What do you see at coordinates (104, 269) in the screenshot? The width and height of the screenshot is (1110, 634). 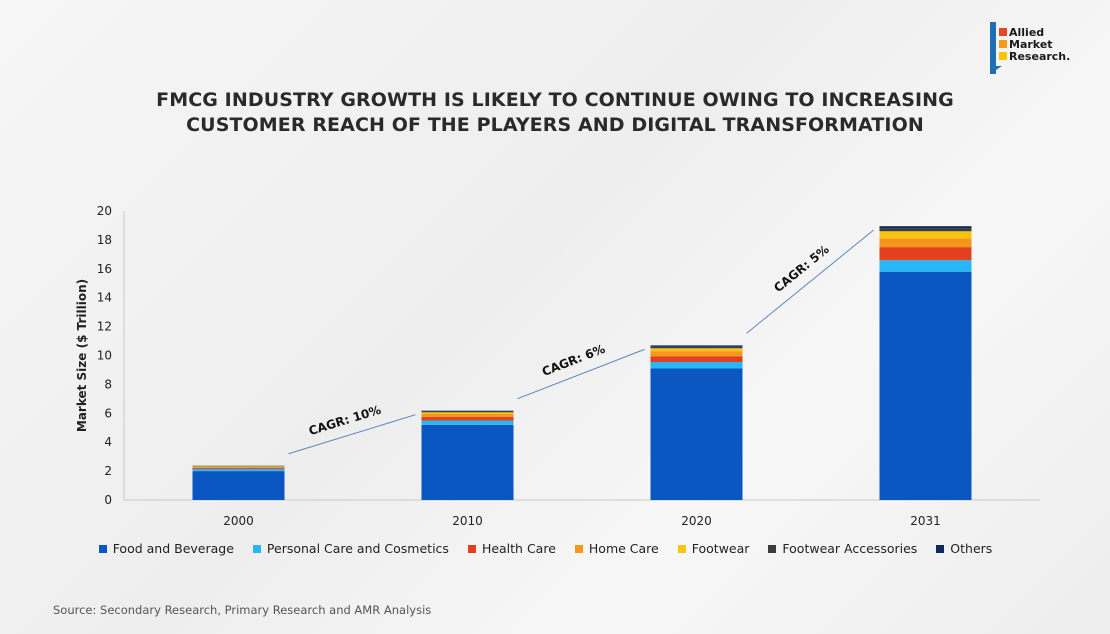 I see `y-tick-label: 16` at bounding box center [104, 269].